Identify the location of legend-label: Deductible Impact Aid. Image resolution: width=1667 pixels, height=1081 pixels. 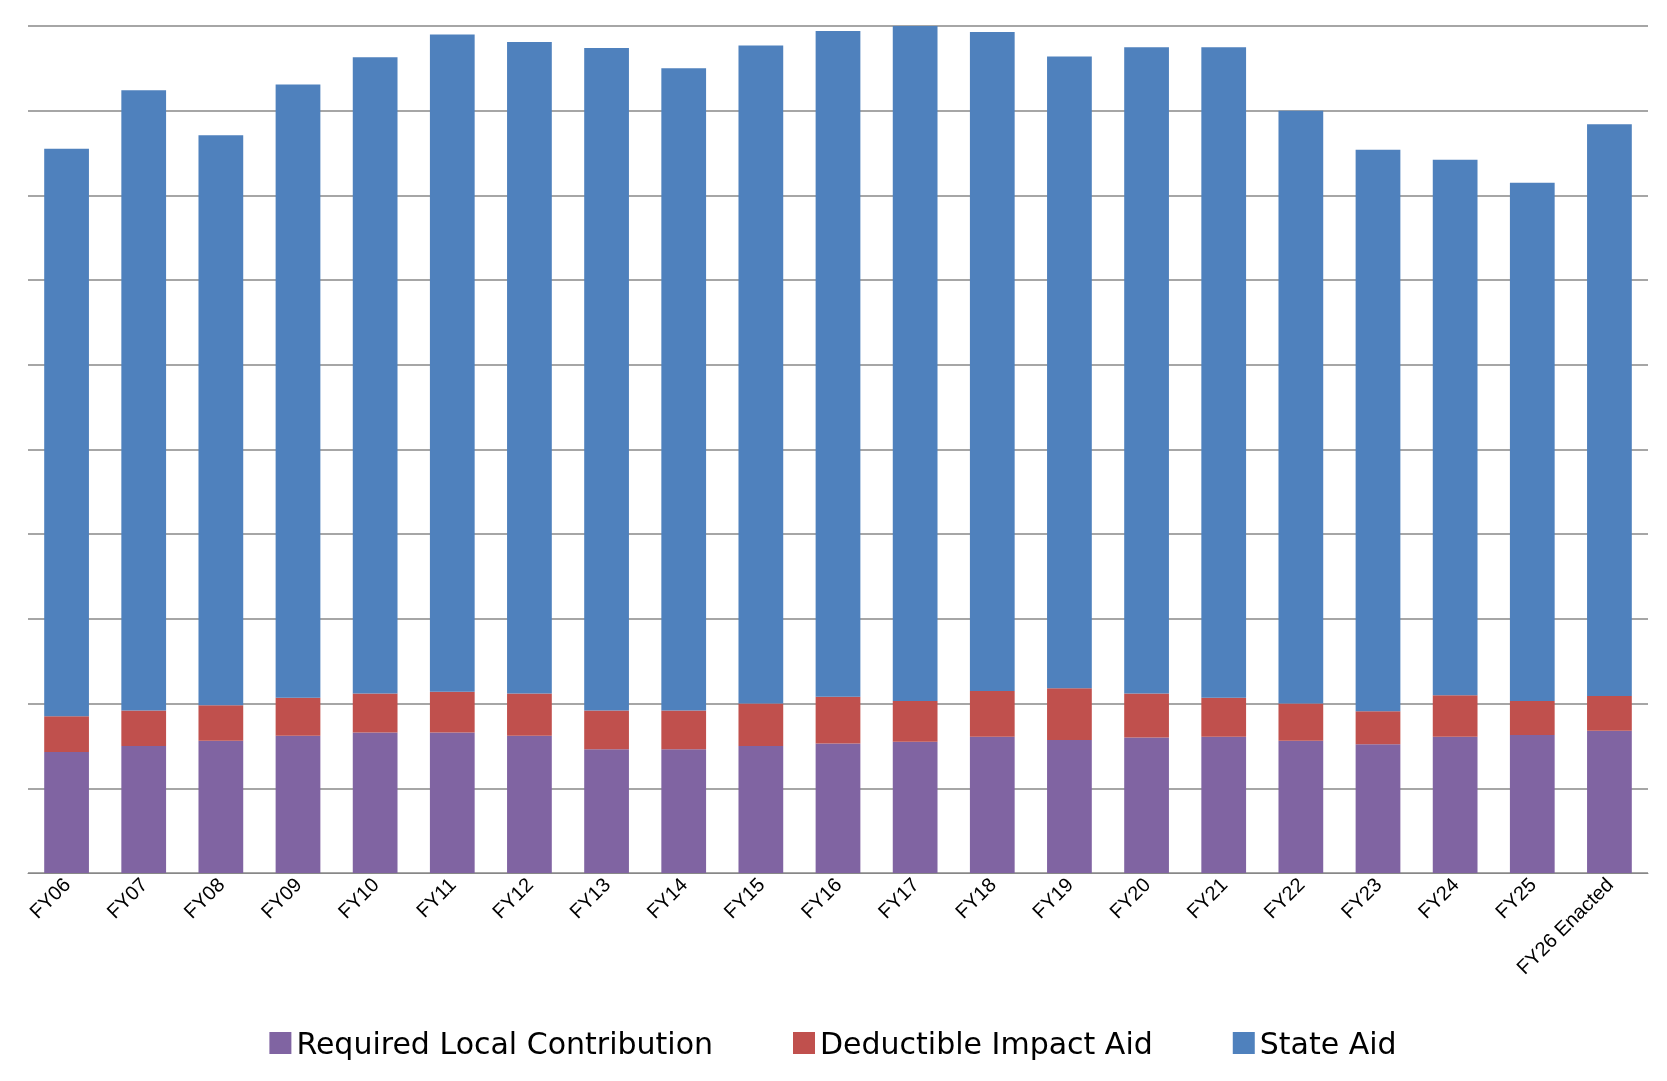
(986, 1043).